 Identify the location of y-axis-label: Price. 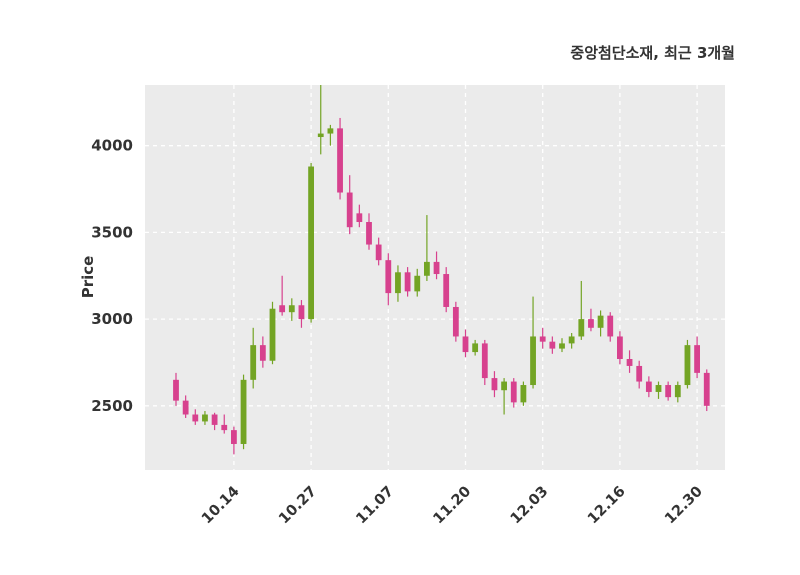
(88, 277).